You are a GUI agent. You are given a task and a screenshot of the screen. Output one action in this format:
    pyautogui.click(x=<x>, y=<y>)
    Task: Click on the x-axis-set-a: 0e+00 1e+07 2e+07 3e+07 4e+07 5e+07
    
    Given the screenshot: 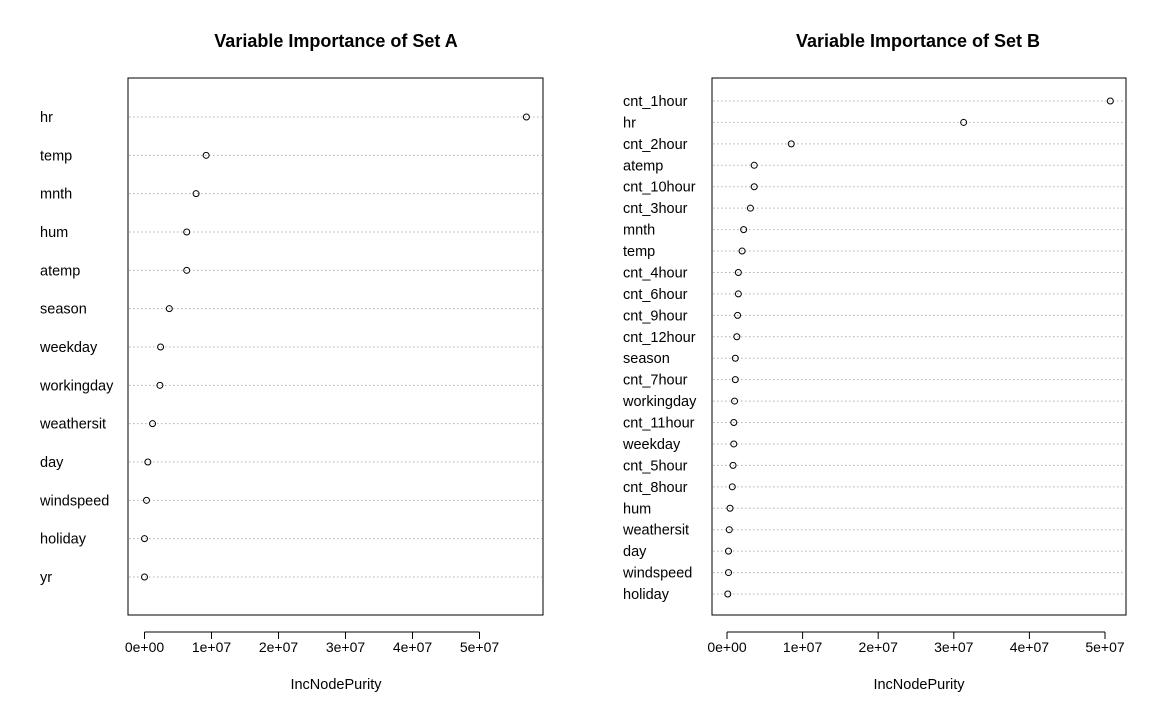 What is the action you would take?
    pyautogui.click(x=312, y=643)
    